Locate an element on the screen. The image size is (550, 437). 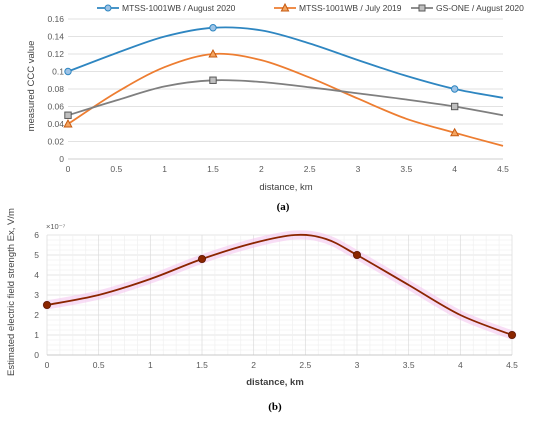
panel-label-b: (b) is located at coordinates (275, 407).